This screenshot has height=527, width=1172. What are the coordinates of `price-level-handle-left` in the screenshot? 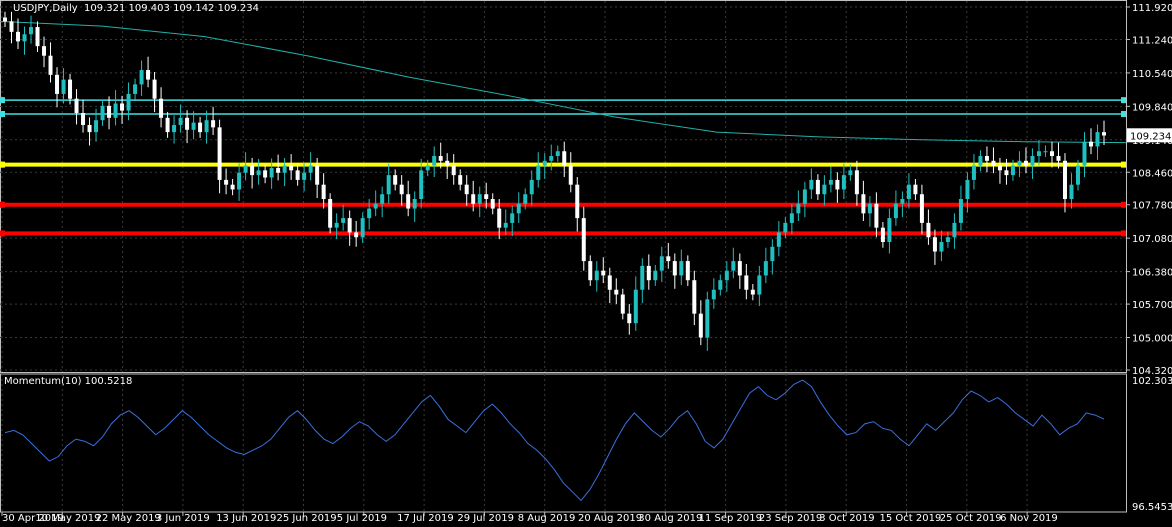 It's located at (2, 100).